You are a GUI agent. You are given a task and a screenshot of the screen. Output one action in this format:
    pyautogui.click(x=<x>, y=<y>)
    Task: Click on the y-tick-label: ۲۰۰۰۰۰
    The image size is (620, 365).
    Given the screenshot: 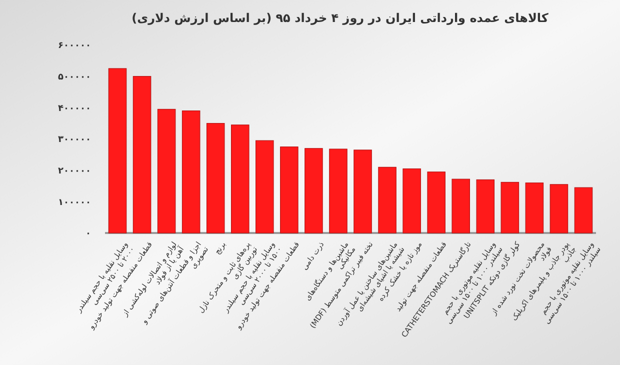 What is the action you would take?
    pyautogui.click(x=74, y=171)
    